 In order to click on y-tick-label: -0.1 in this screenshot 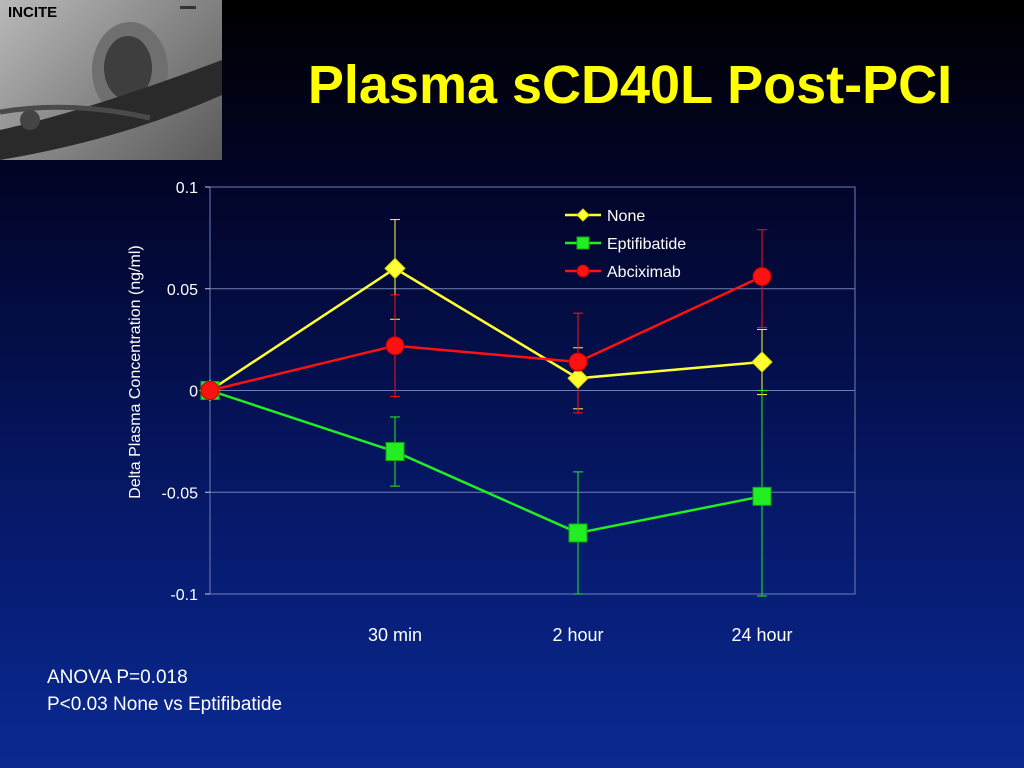, I will do `click(184, 595)`.